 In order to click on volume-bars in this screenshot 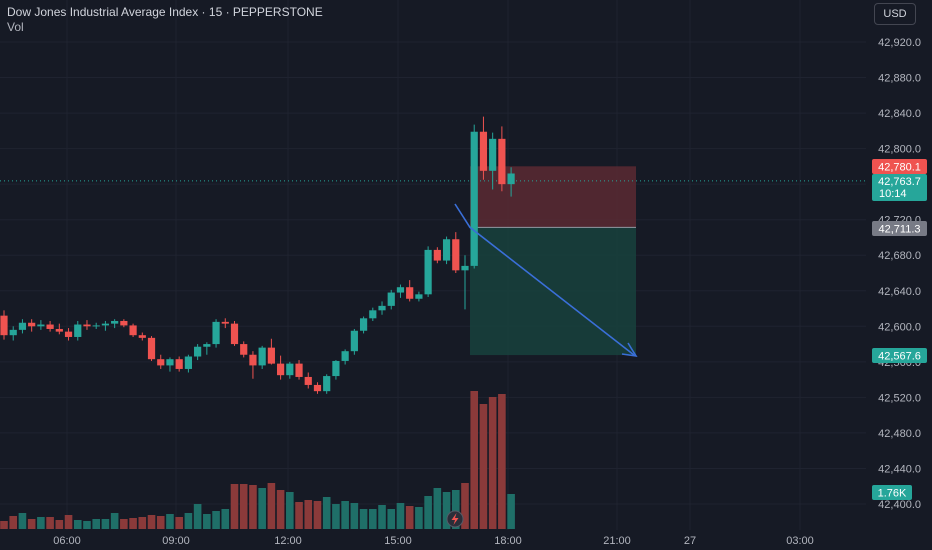, I will do `click(257, 460)`.